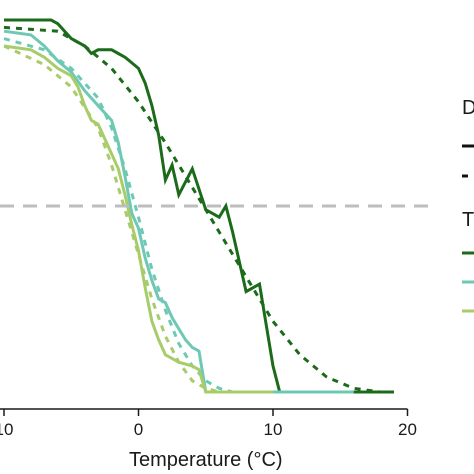 This screenshot has width=474, height=474. Describe the element at coordinates (208, 424) in the screenshot. I see `x-axis-ticks: 10 0 10 20` at that location.